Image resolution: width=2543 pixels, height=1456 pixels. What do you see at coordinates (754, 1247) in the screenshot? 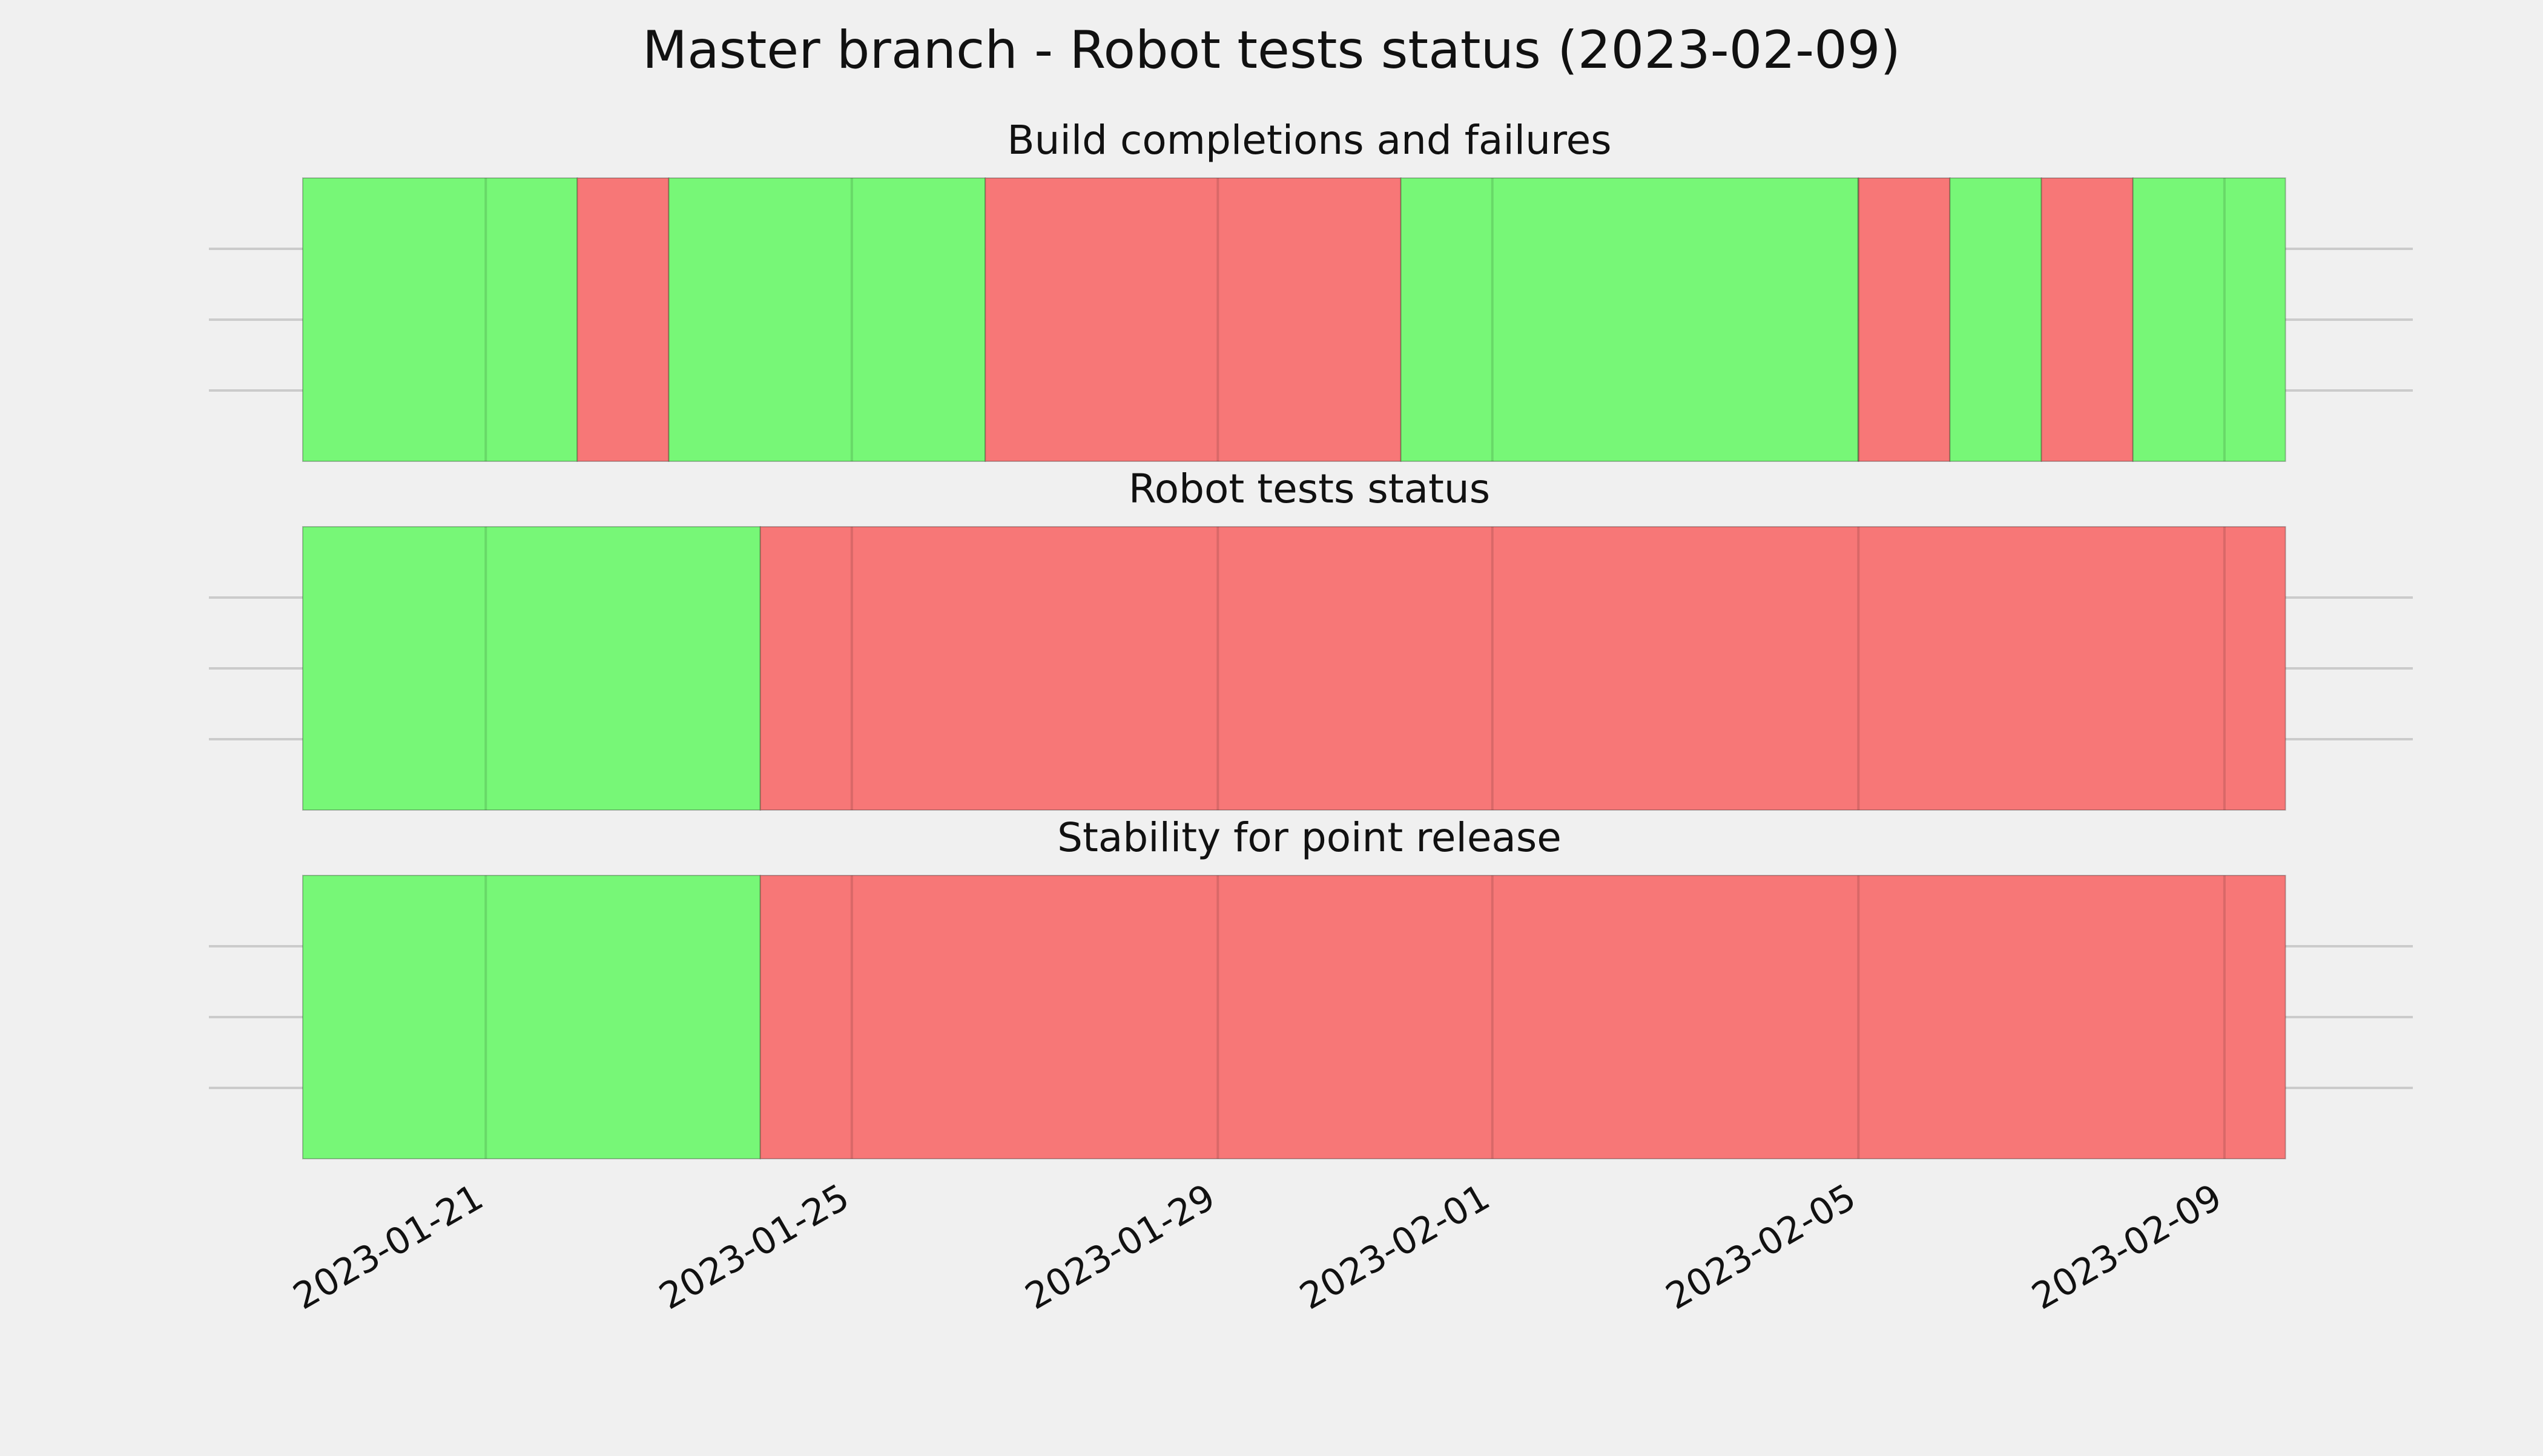
I see `x-tick-label: 2023-01-25` at bounding box center [754, 1247].